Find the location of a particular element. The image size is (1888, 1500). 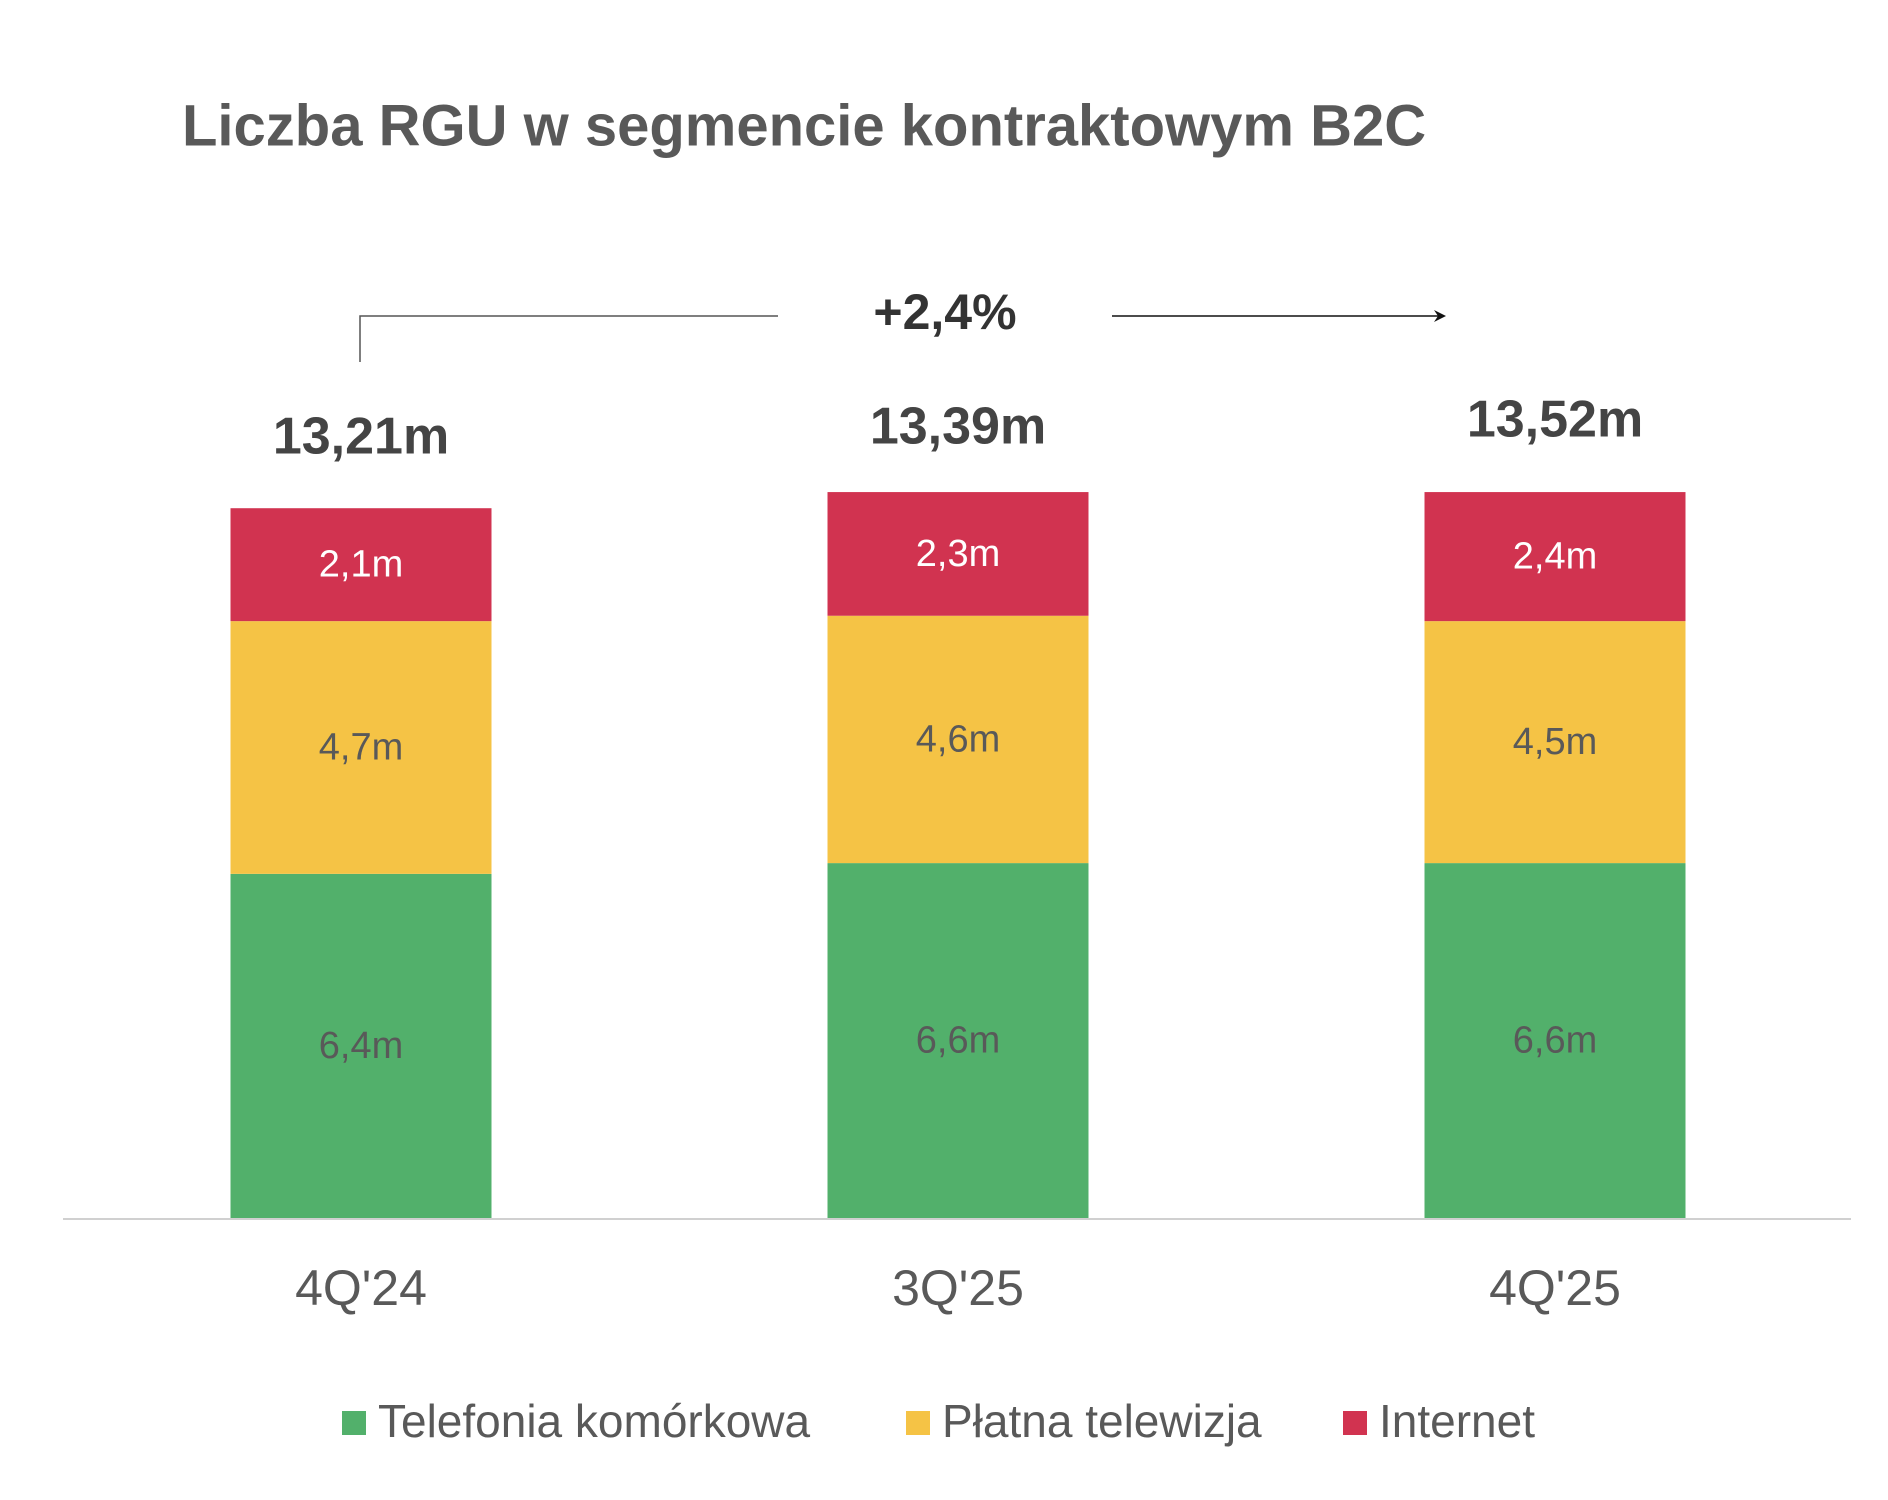

growth-annotation: +2,4% is located at coordinates (944, 312).